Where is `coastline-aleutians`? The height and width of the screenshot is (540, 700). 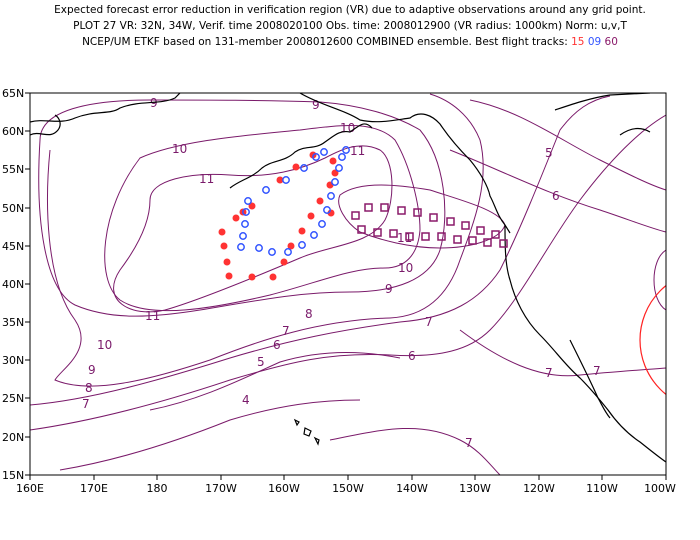 coastline-aleutians is located at coordinates (301, 156).